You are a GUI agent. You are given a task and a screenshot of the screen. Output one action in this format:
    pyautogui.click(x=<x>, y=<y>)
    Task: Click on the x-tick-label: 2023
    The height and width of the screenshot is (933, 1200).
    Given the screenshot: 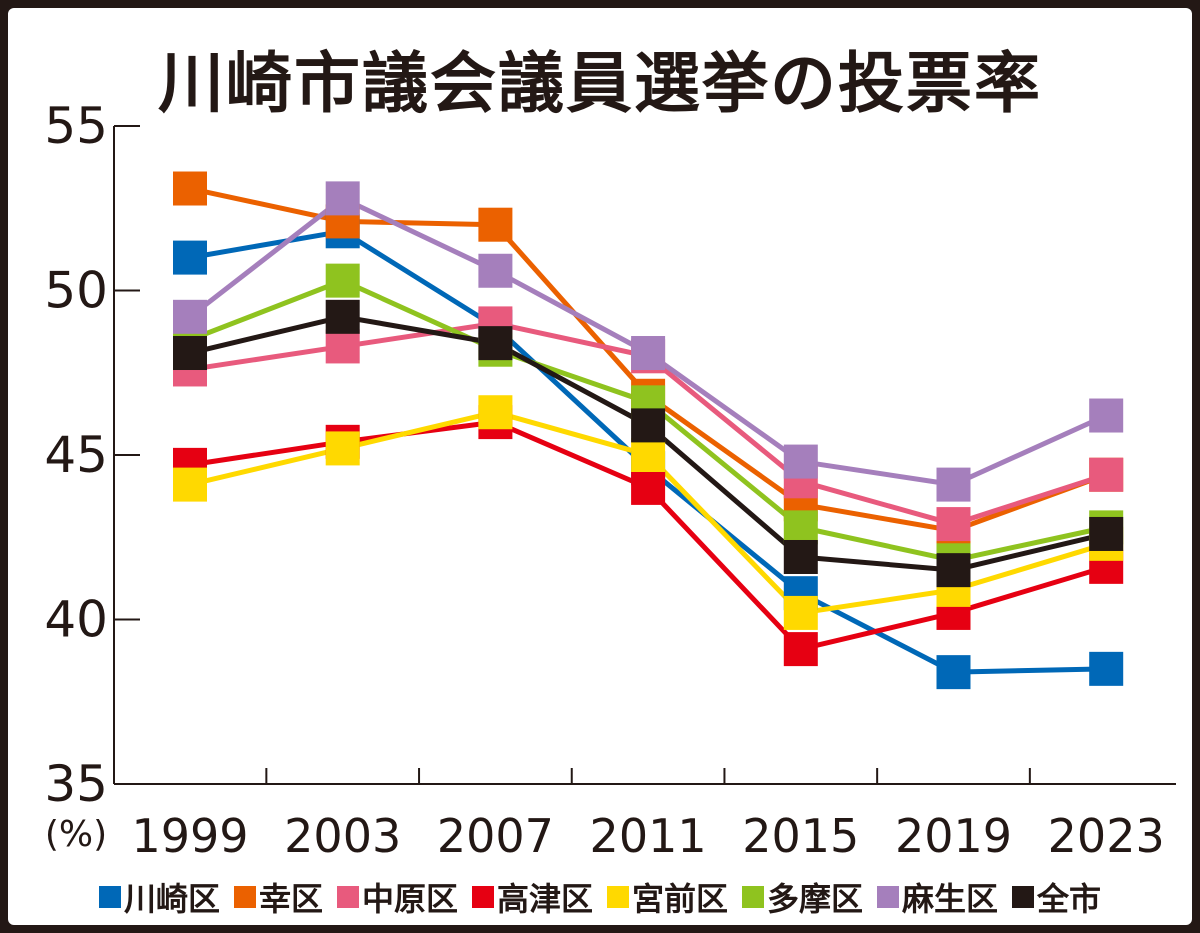 What is the action you would take?
    pyautogui.click(x=1106, y=836)
    